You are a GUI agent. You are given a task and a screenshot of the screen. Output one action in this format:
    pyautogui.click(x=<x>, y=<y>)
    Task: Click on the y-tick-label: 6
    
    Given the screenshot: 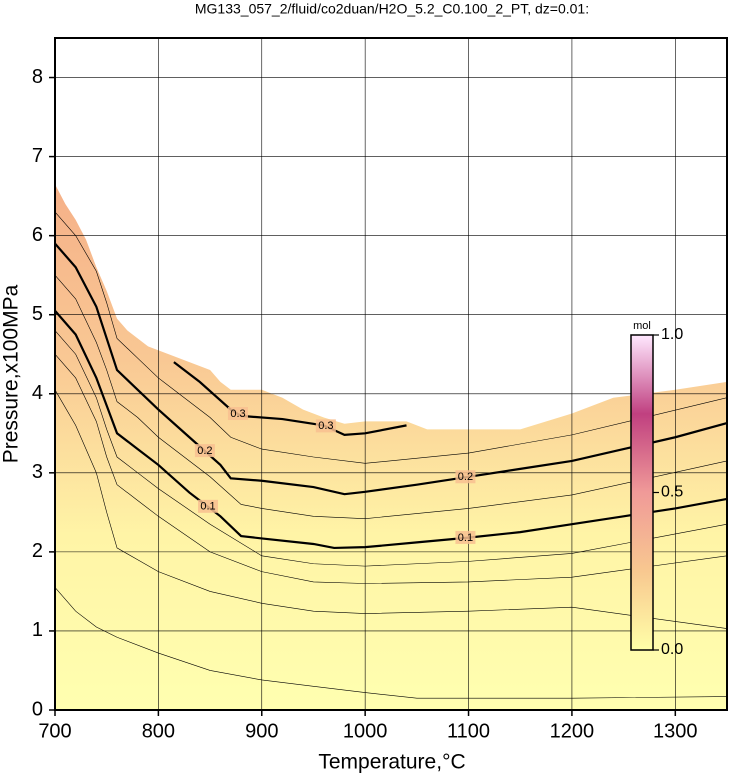 What is the action you would take?
    pyautogui.click(x=37, y=235)
    